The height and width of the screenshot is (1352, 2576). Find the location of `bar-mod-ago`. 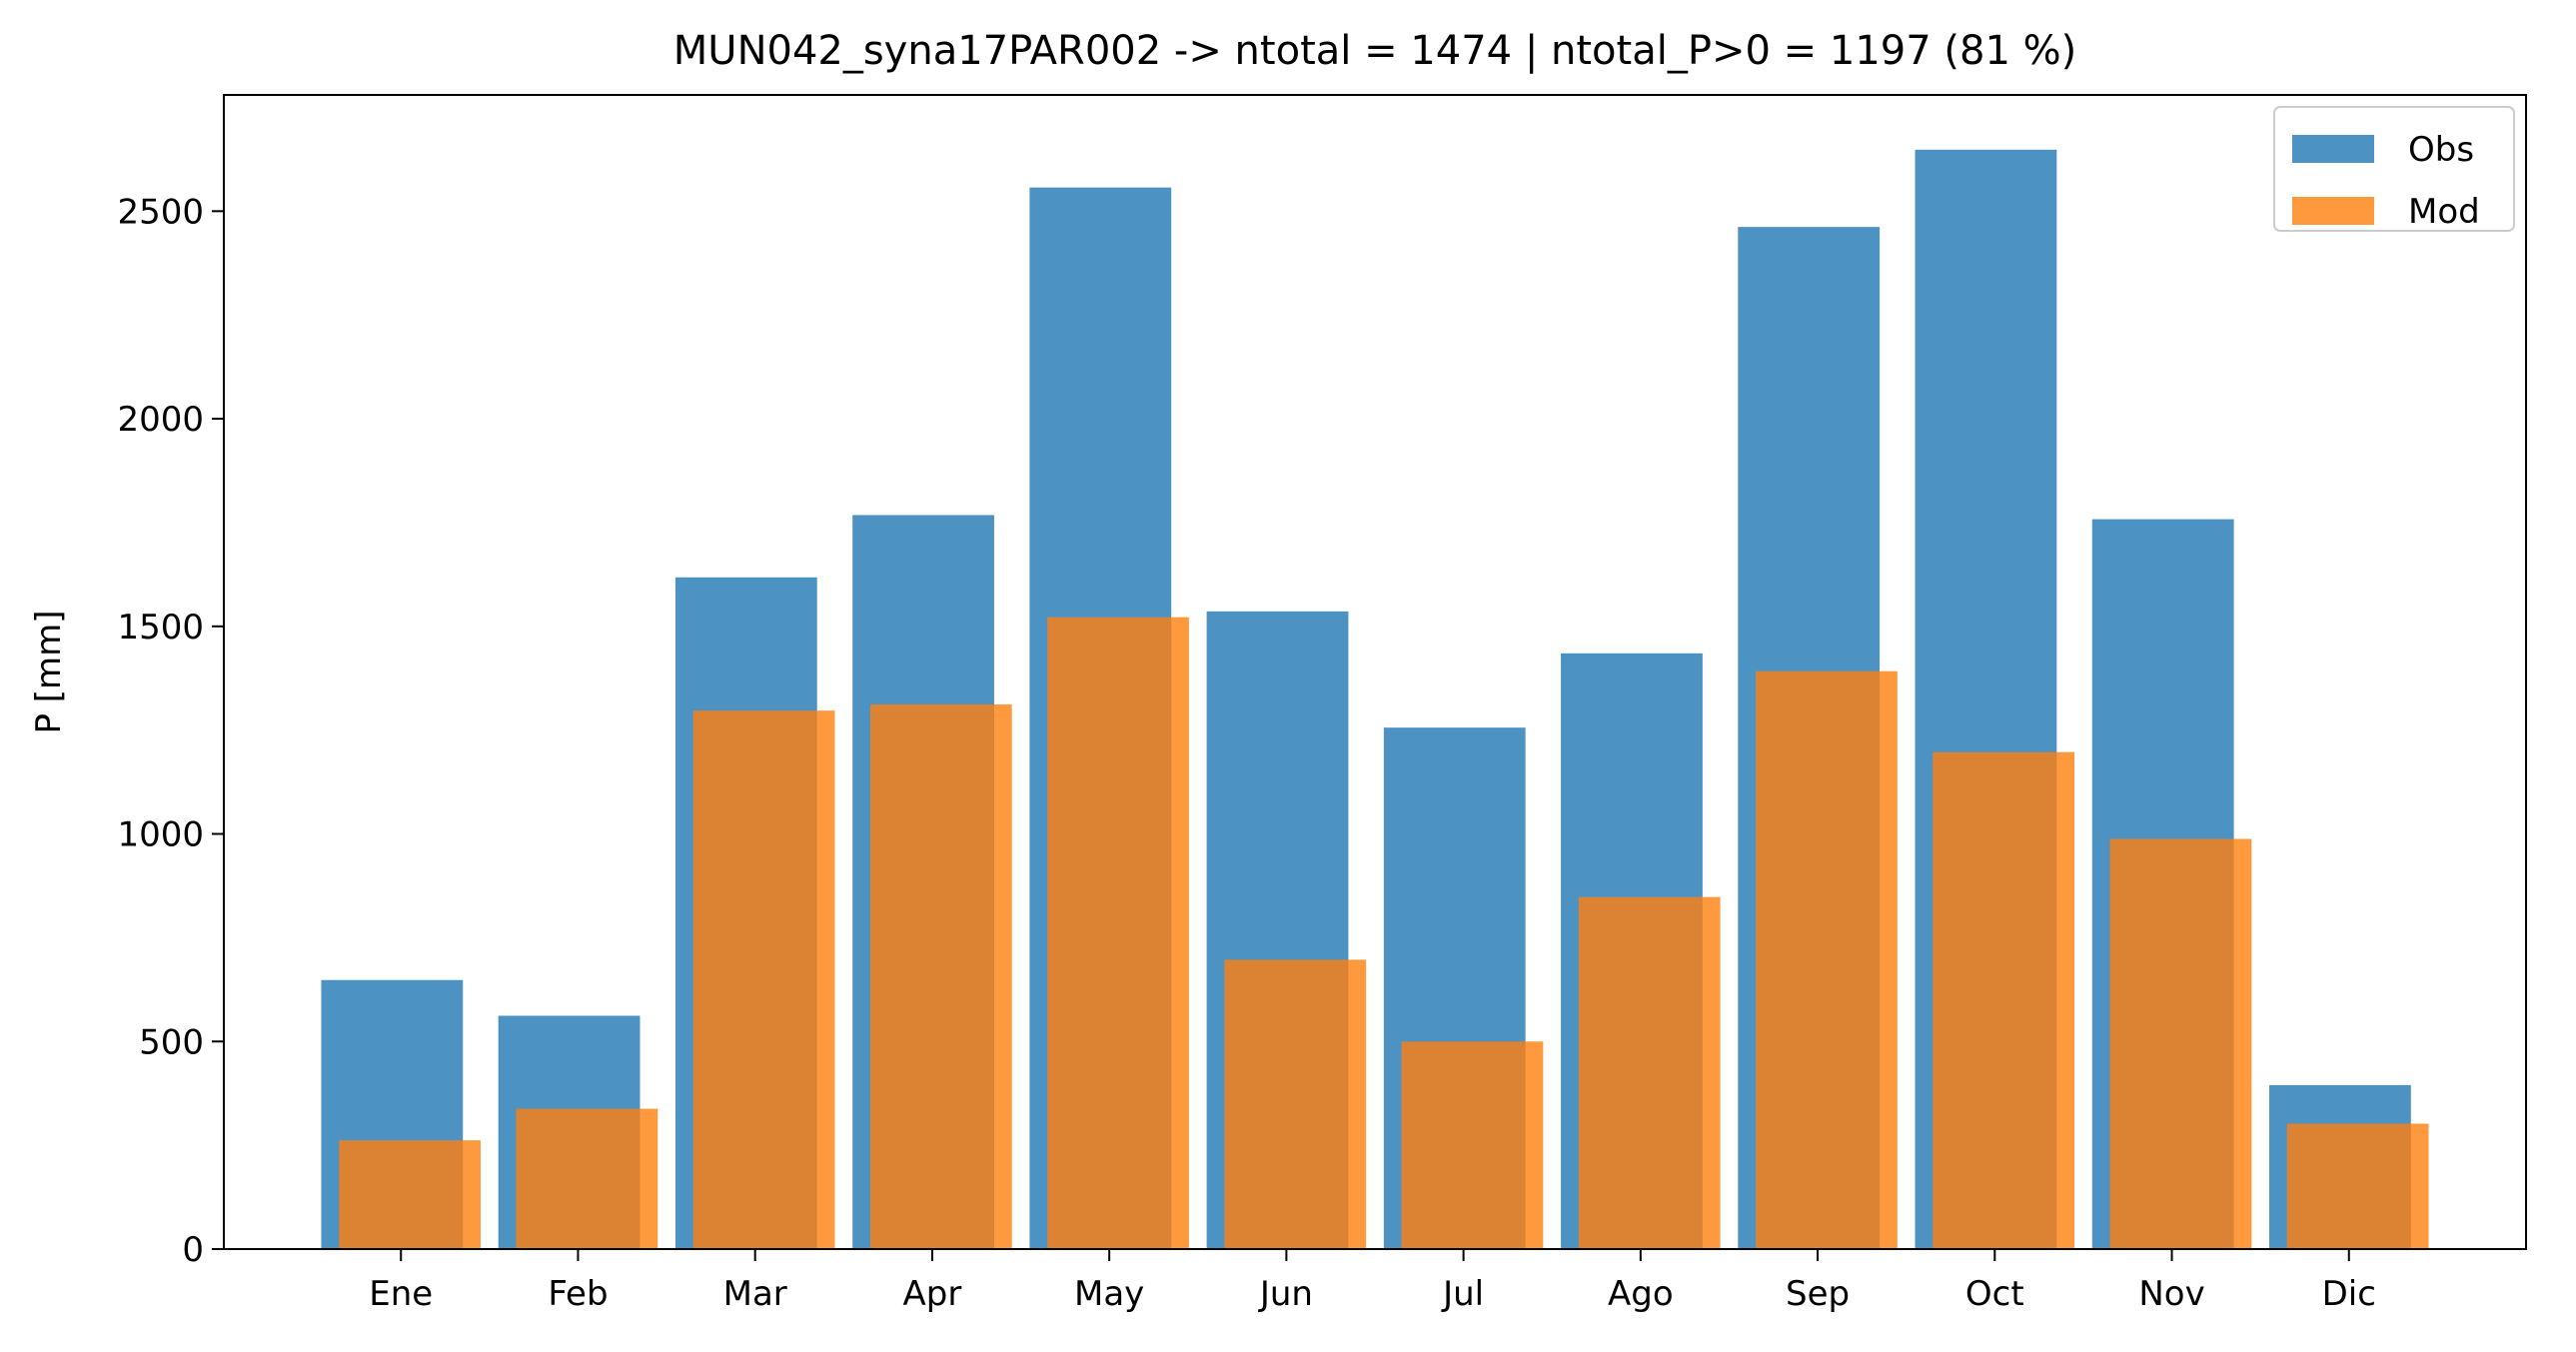

bar-mod-ago is located at coordinates (1649, 1072).